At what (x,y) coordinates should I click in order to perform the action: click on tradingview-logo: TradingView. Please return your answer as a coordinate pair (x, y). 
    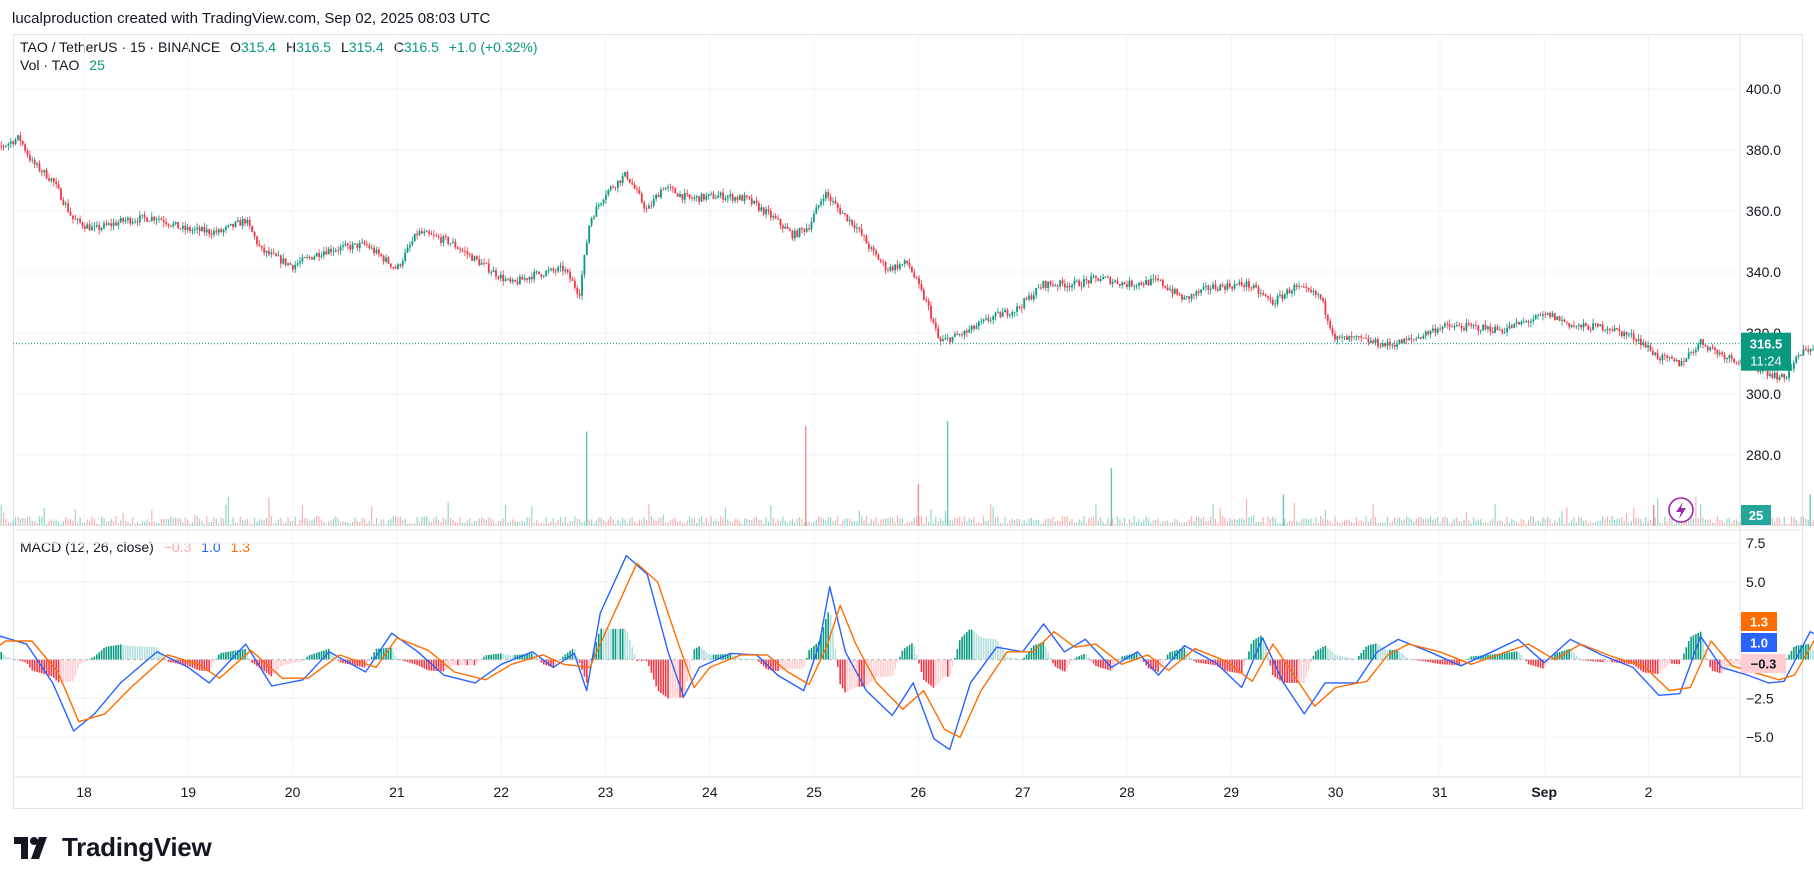
    Looking at the image, I should click on (113, 847).